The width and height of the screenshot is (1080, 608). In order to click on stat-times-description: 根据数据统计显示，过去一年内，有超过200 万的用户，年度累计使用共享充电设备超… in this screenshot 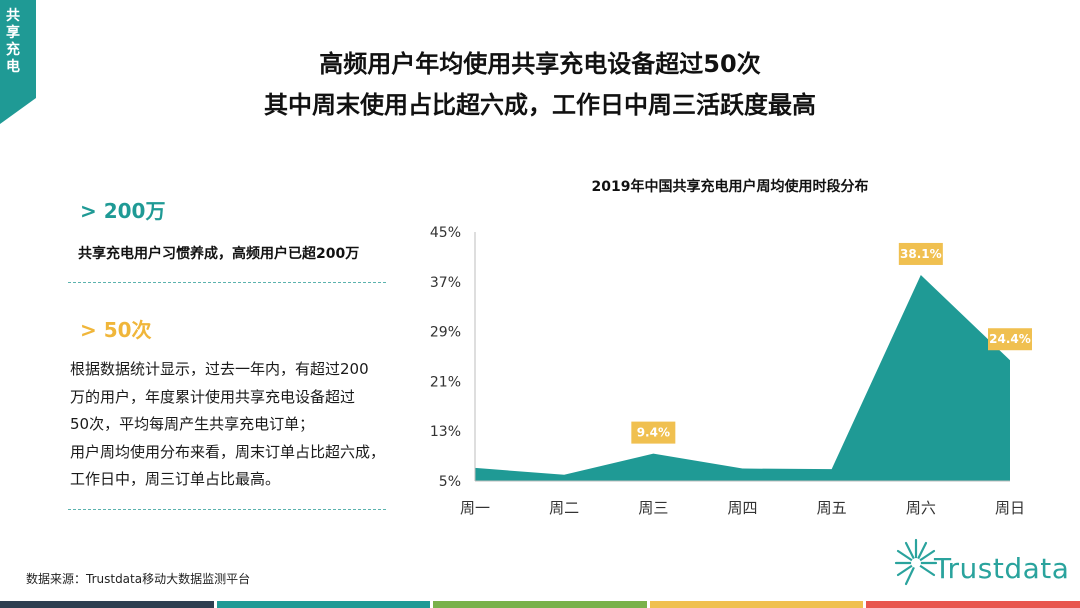, I will do `click(235, 425)`.